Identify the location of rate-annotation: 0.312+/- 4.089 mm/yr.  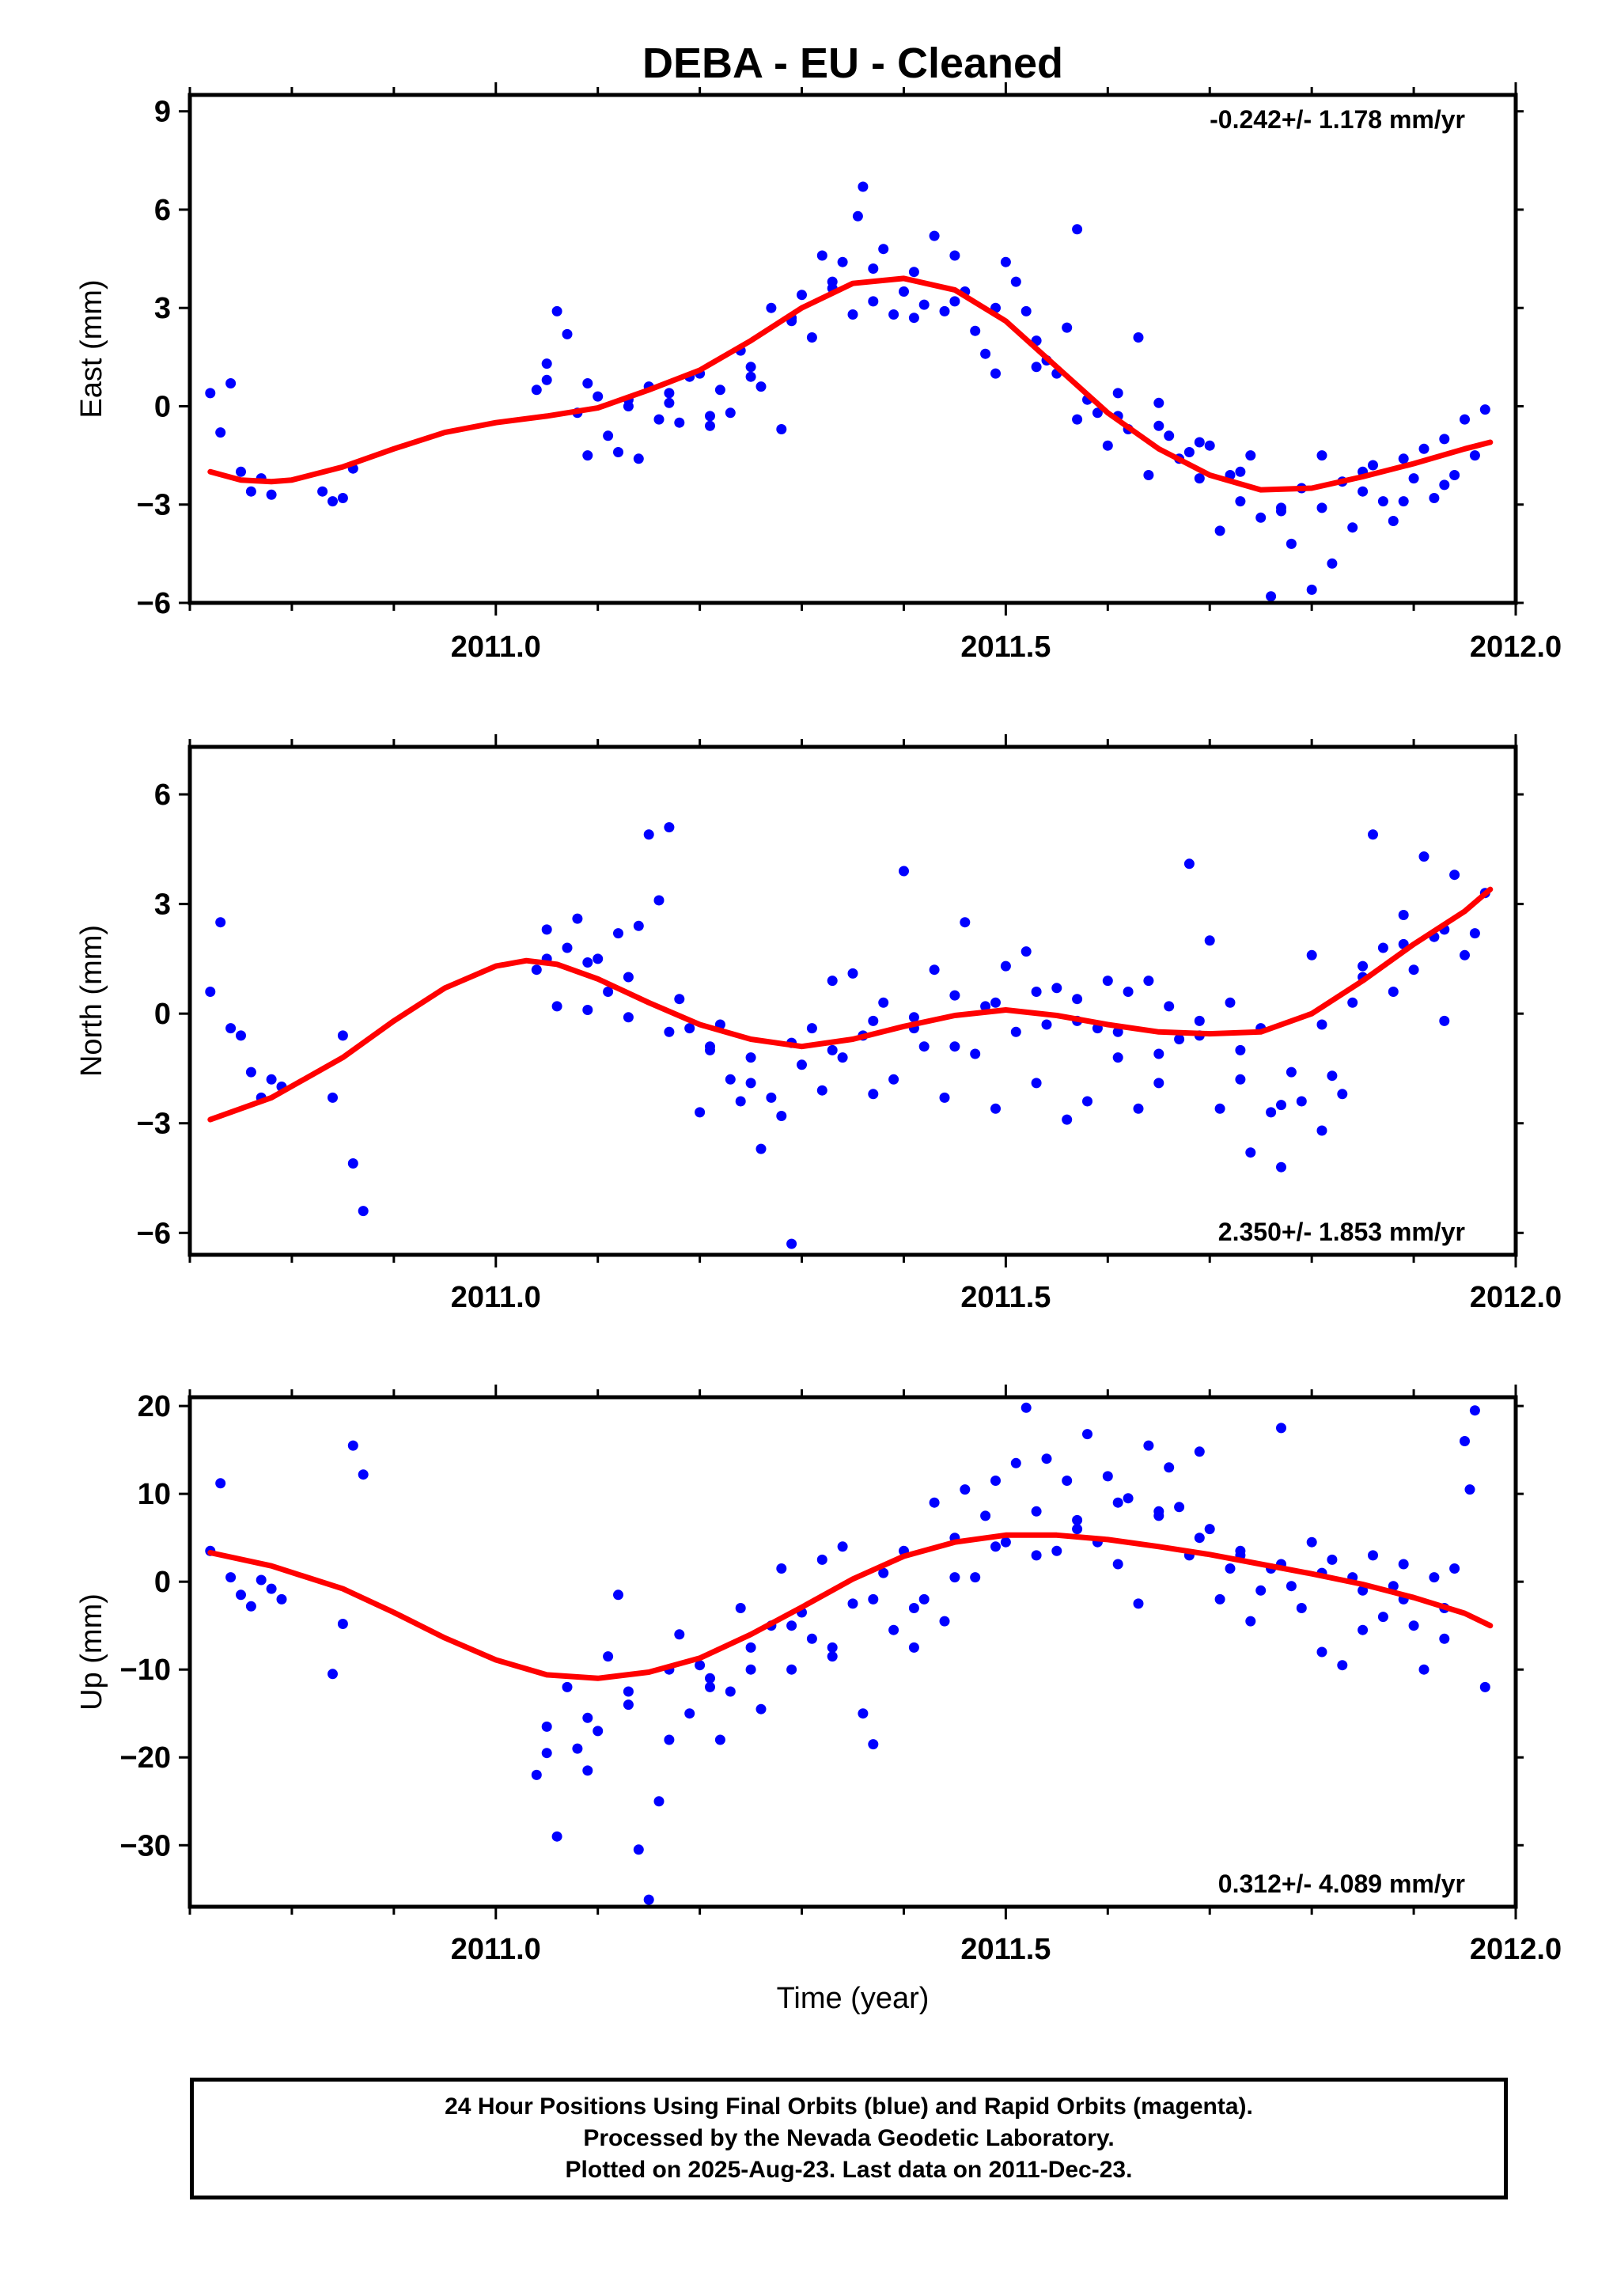
(1341, 1884).